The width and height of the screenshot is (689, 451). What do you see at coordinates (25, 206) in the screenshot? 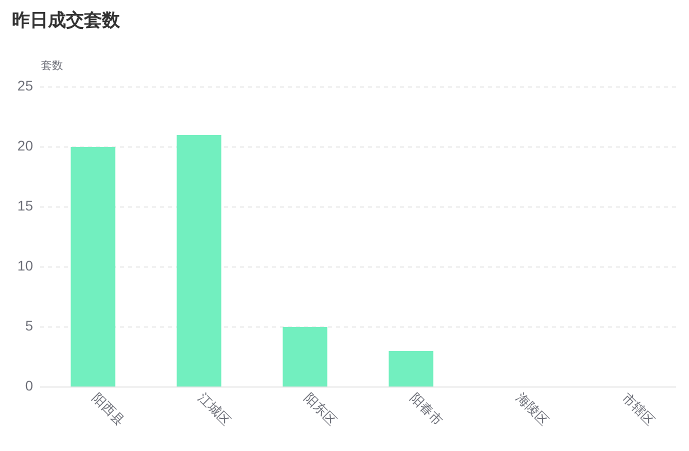
I see `y-tick-label: 15` at bounding box center [25, 206].